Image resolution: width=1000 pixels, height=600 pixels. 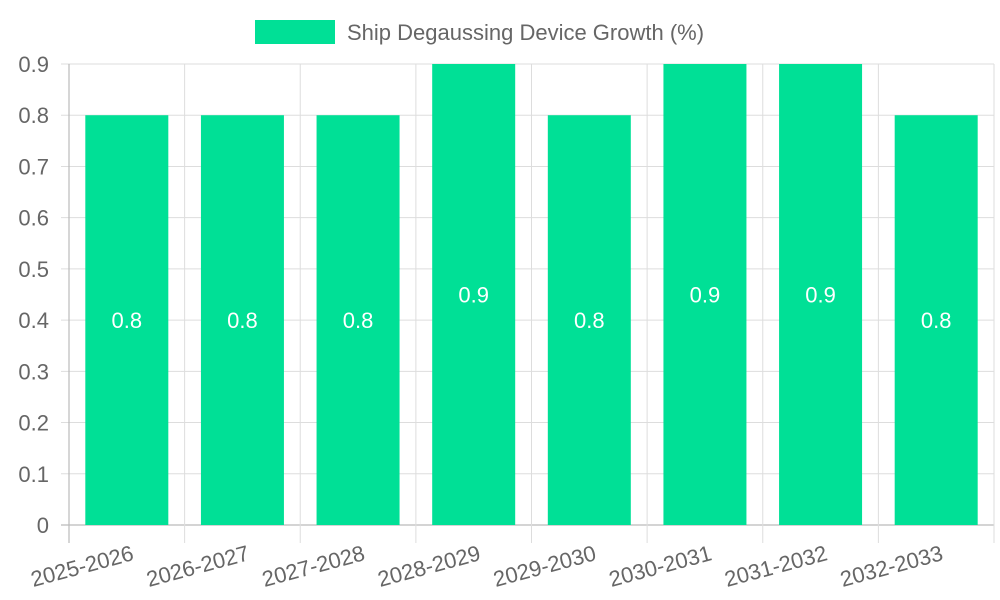 What do you see at coordinates (33, 218) in the screenshot?
I see `y-tick-label: 0.6` at bounding box center [33, 218].